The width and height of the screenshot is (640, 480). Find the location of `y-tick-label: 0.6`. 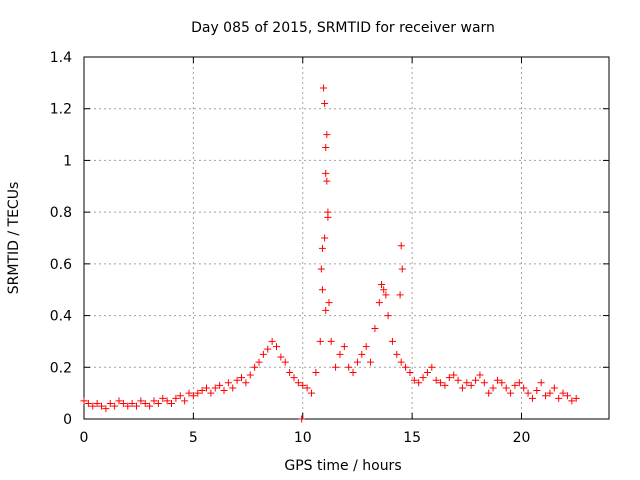

y-tick-label: 0.6 is located at coordinates (61, 265).